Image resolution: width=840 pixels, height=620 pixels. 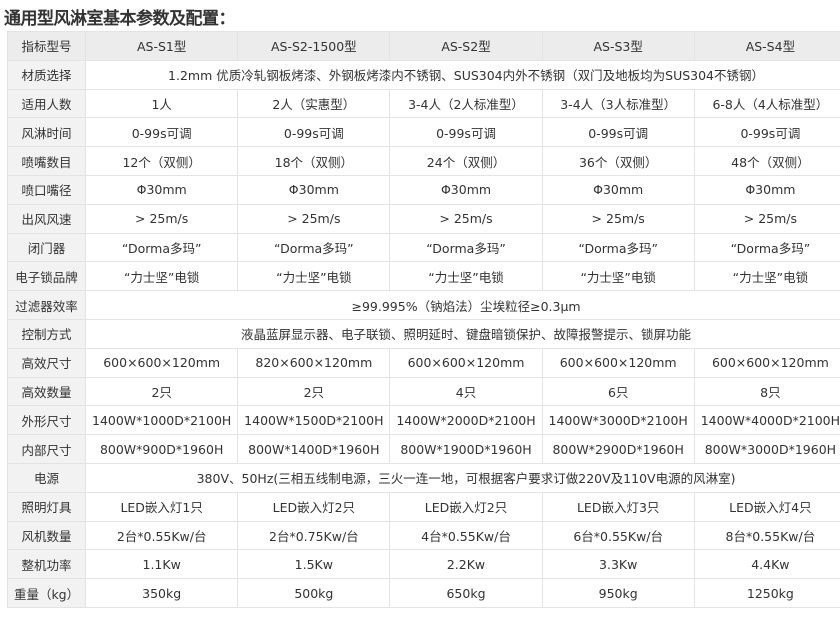 I want to click on table-cell: 4台*0.55Kw/台, so click(x=466, y=535).